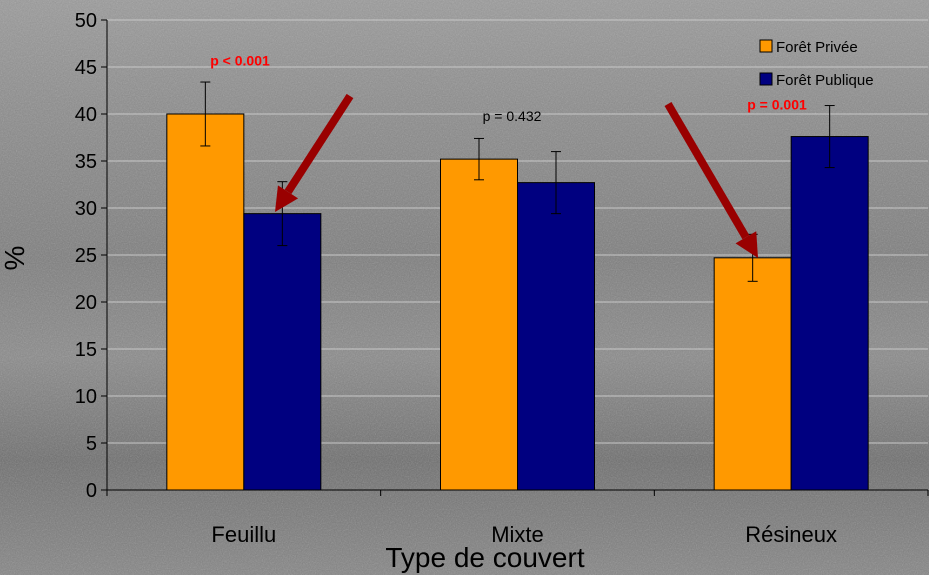 The image size is (929, 575). Describe the element at coordinates (86, 303) in the screenshot. I see `y-tick-label: 20` at that location.